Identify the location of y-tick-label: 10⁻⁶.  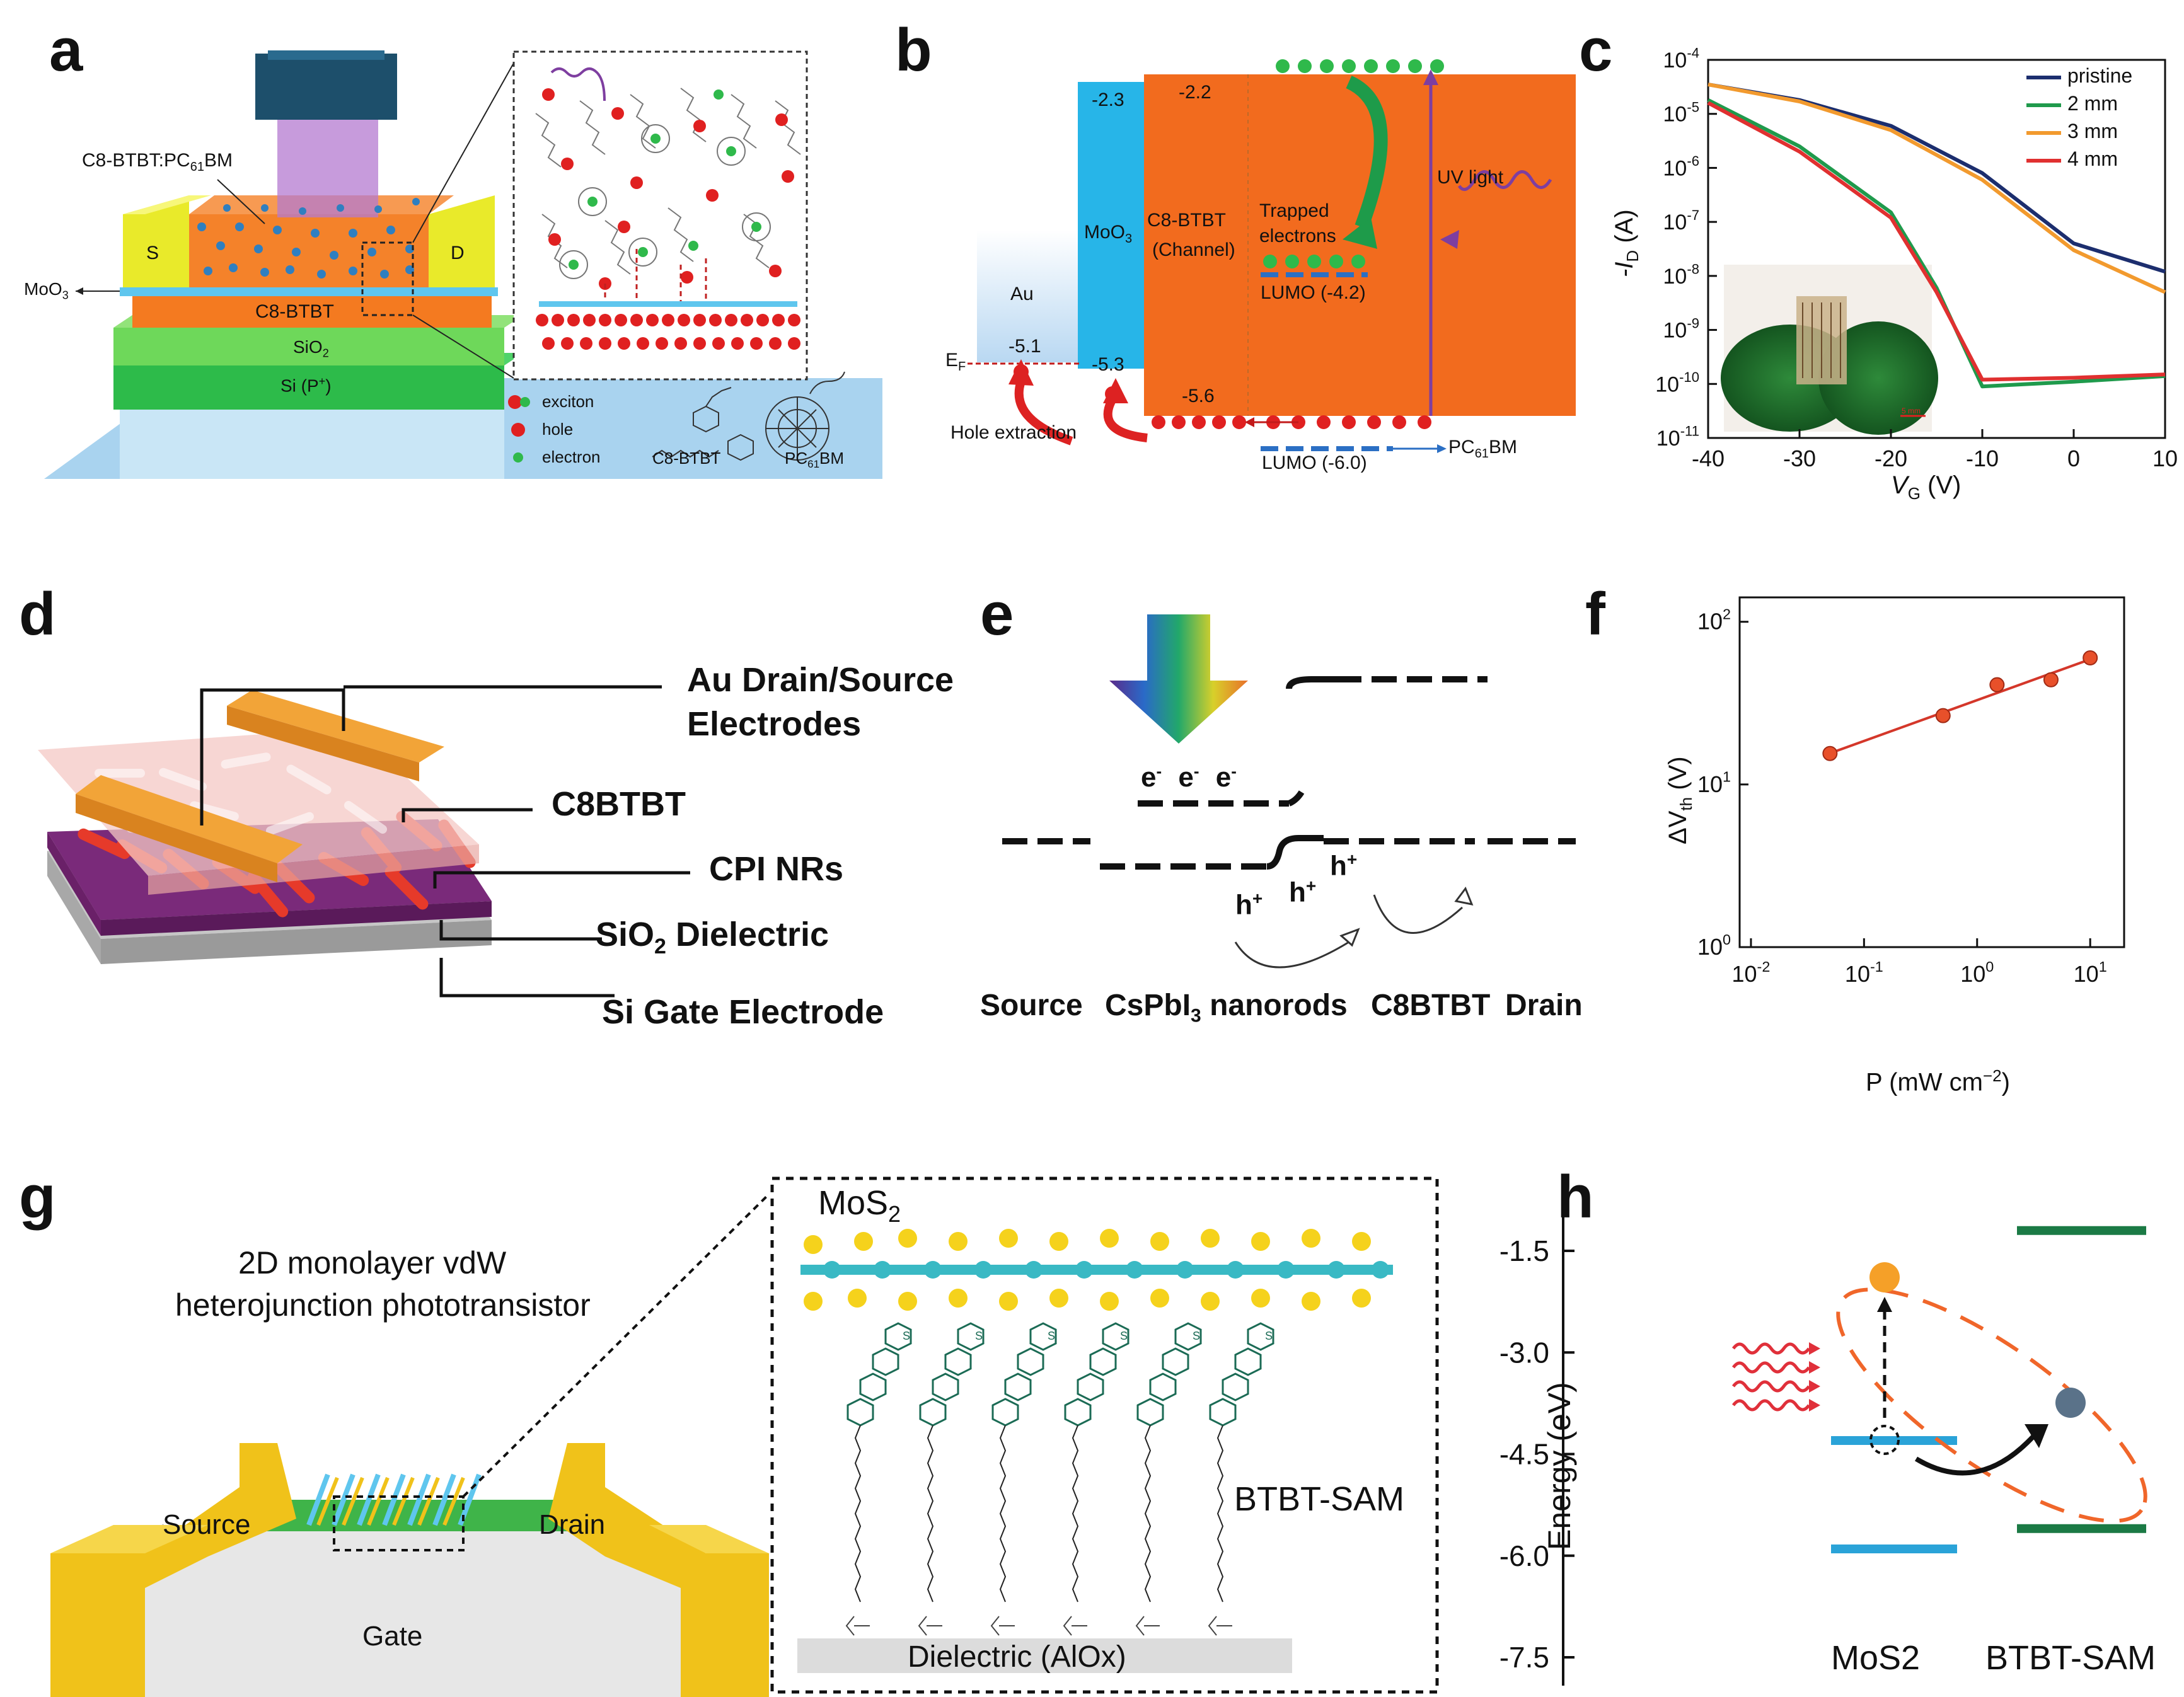
(1681, 166).